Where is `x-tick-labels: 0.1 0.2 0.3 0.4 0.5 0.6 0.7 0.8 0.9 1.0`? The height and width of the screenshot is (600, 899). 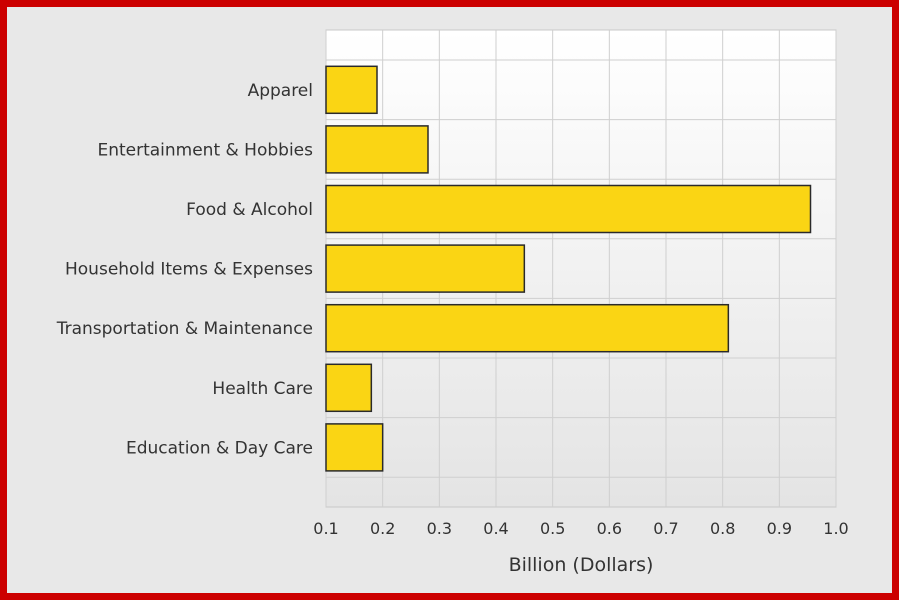 x-tick-labels: 0.1 0.2 0.3 0.4 0.5 0.6 0.7 0.8 0.9 1.0 is located at coordinates (580, 528).